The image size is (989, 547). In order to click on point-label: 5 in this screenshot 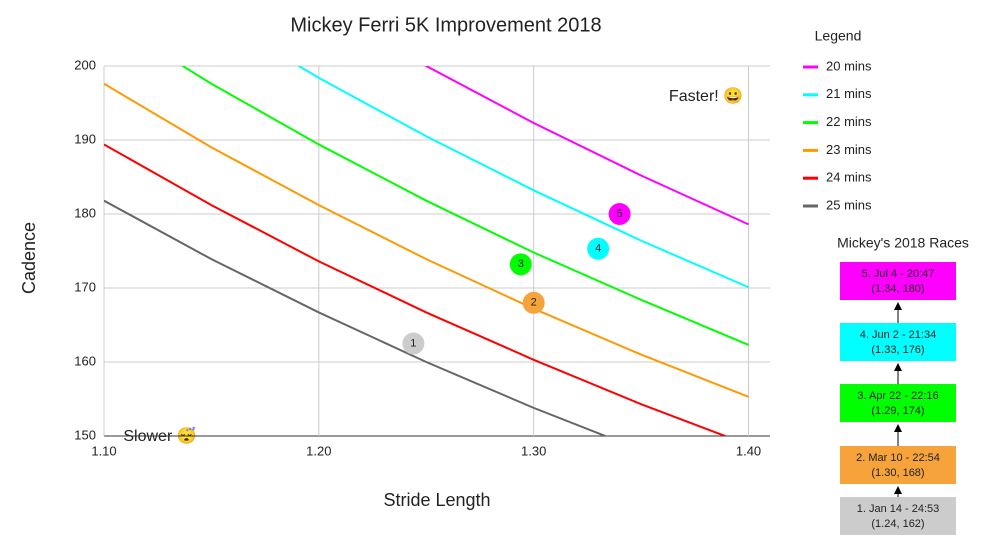, I will do `click(620, 214)`.